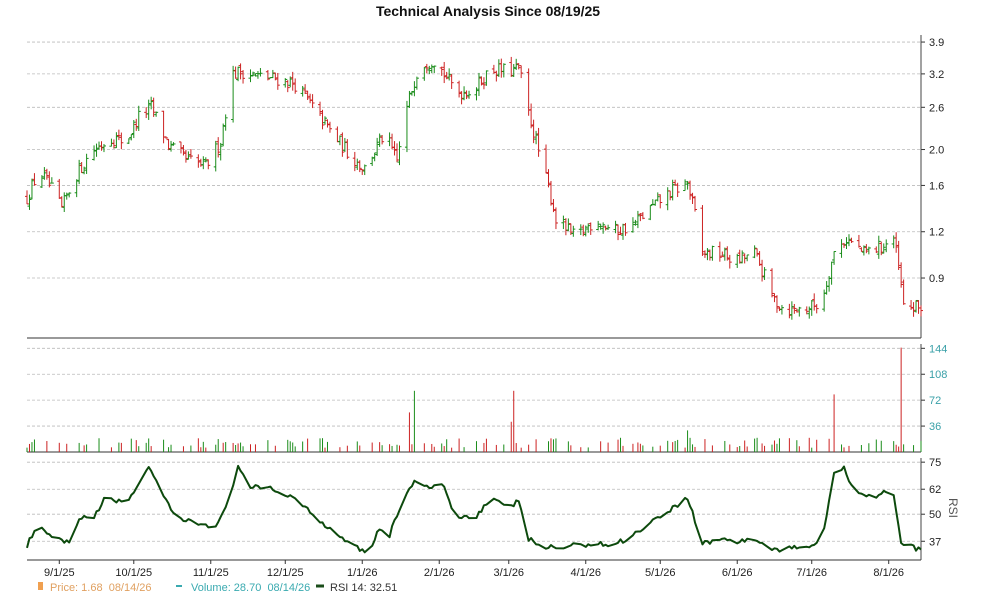 The image size is (1000, 605). I want to click on legend-price-label: Price: 1.68 08/14/26, so click(101, 588).